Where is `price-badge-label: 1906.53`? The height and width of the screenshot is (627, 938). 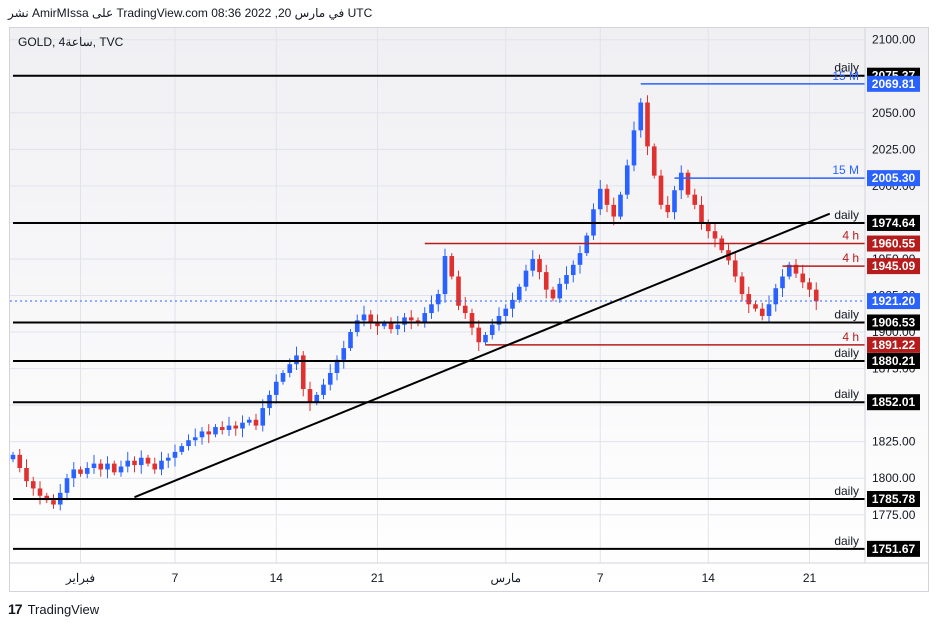
price-badge-label: 1906.53 is located at coordinates (894, 322).